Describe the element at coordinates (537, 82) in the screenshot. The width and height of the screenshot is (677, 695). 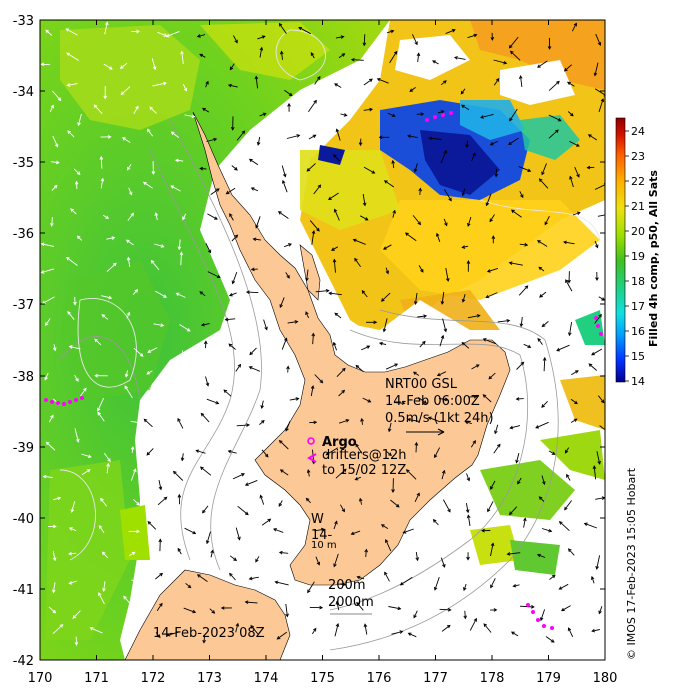
I see `cloud-gap` at that location.